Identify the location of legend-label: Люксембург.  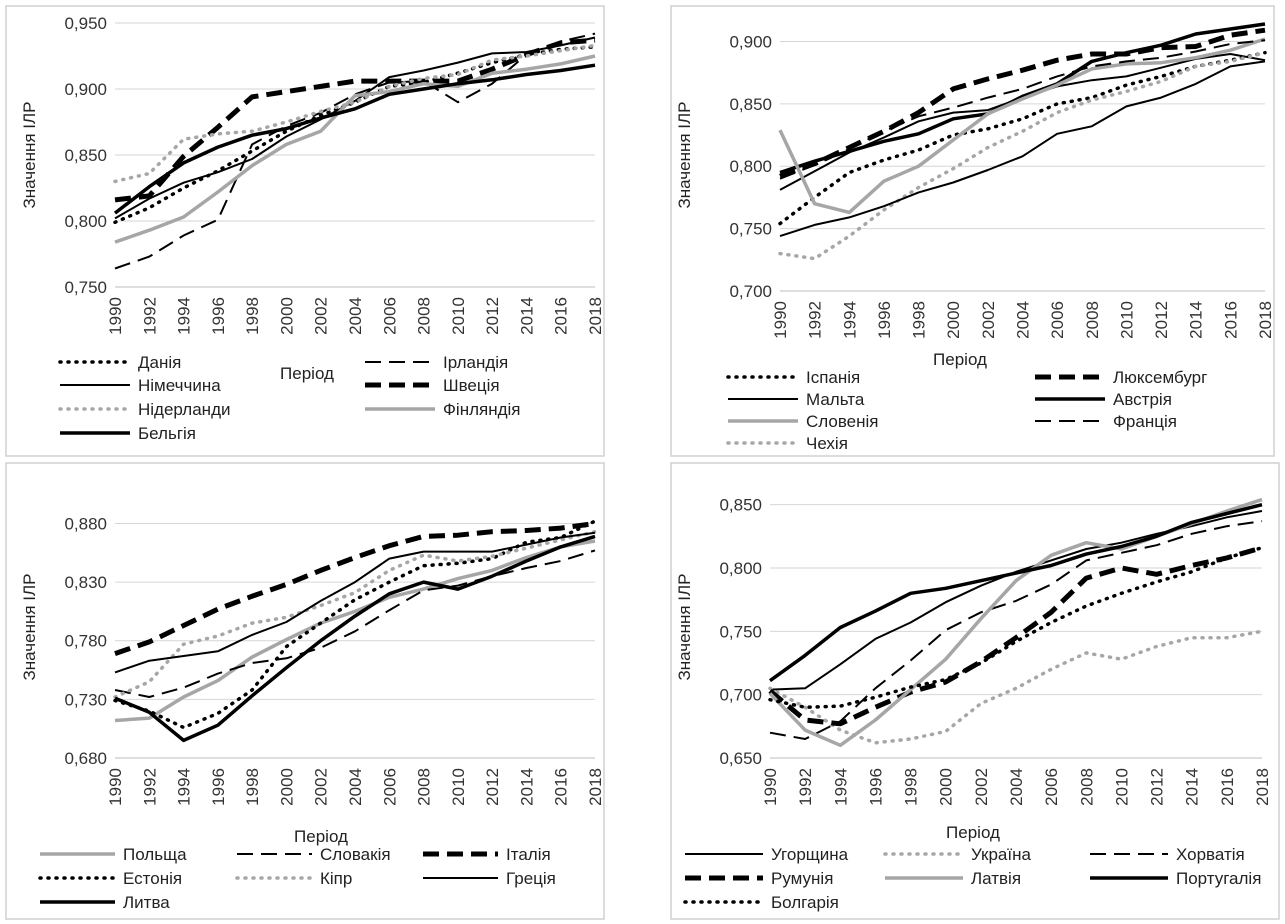
(1160, 377).